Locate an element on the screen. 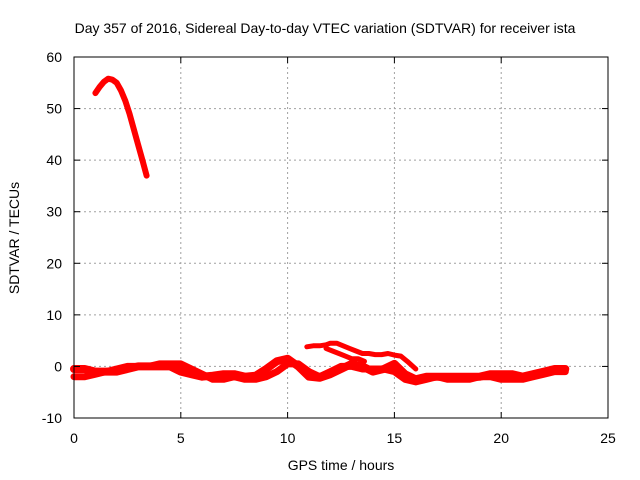 This screenshot has width=640, height=480. y-tick-label: 40 is located at coordinates (54, 160).